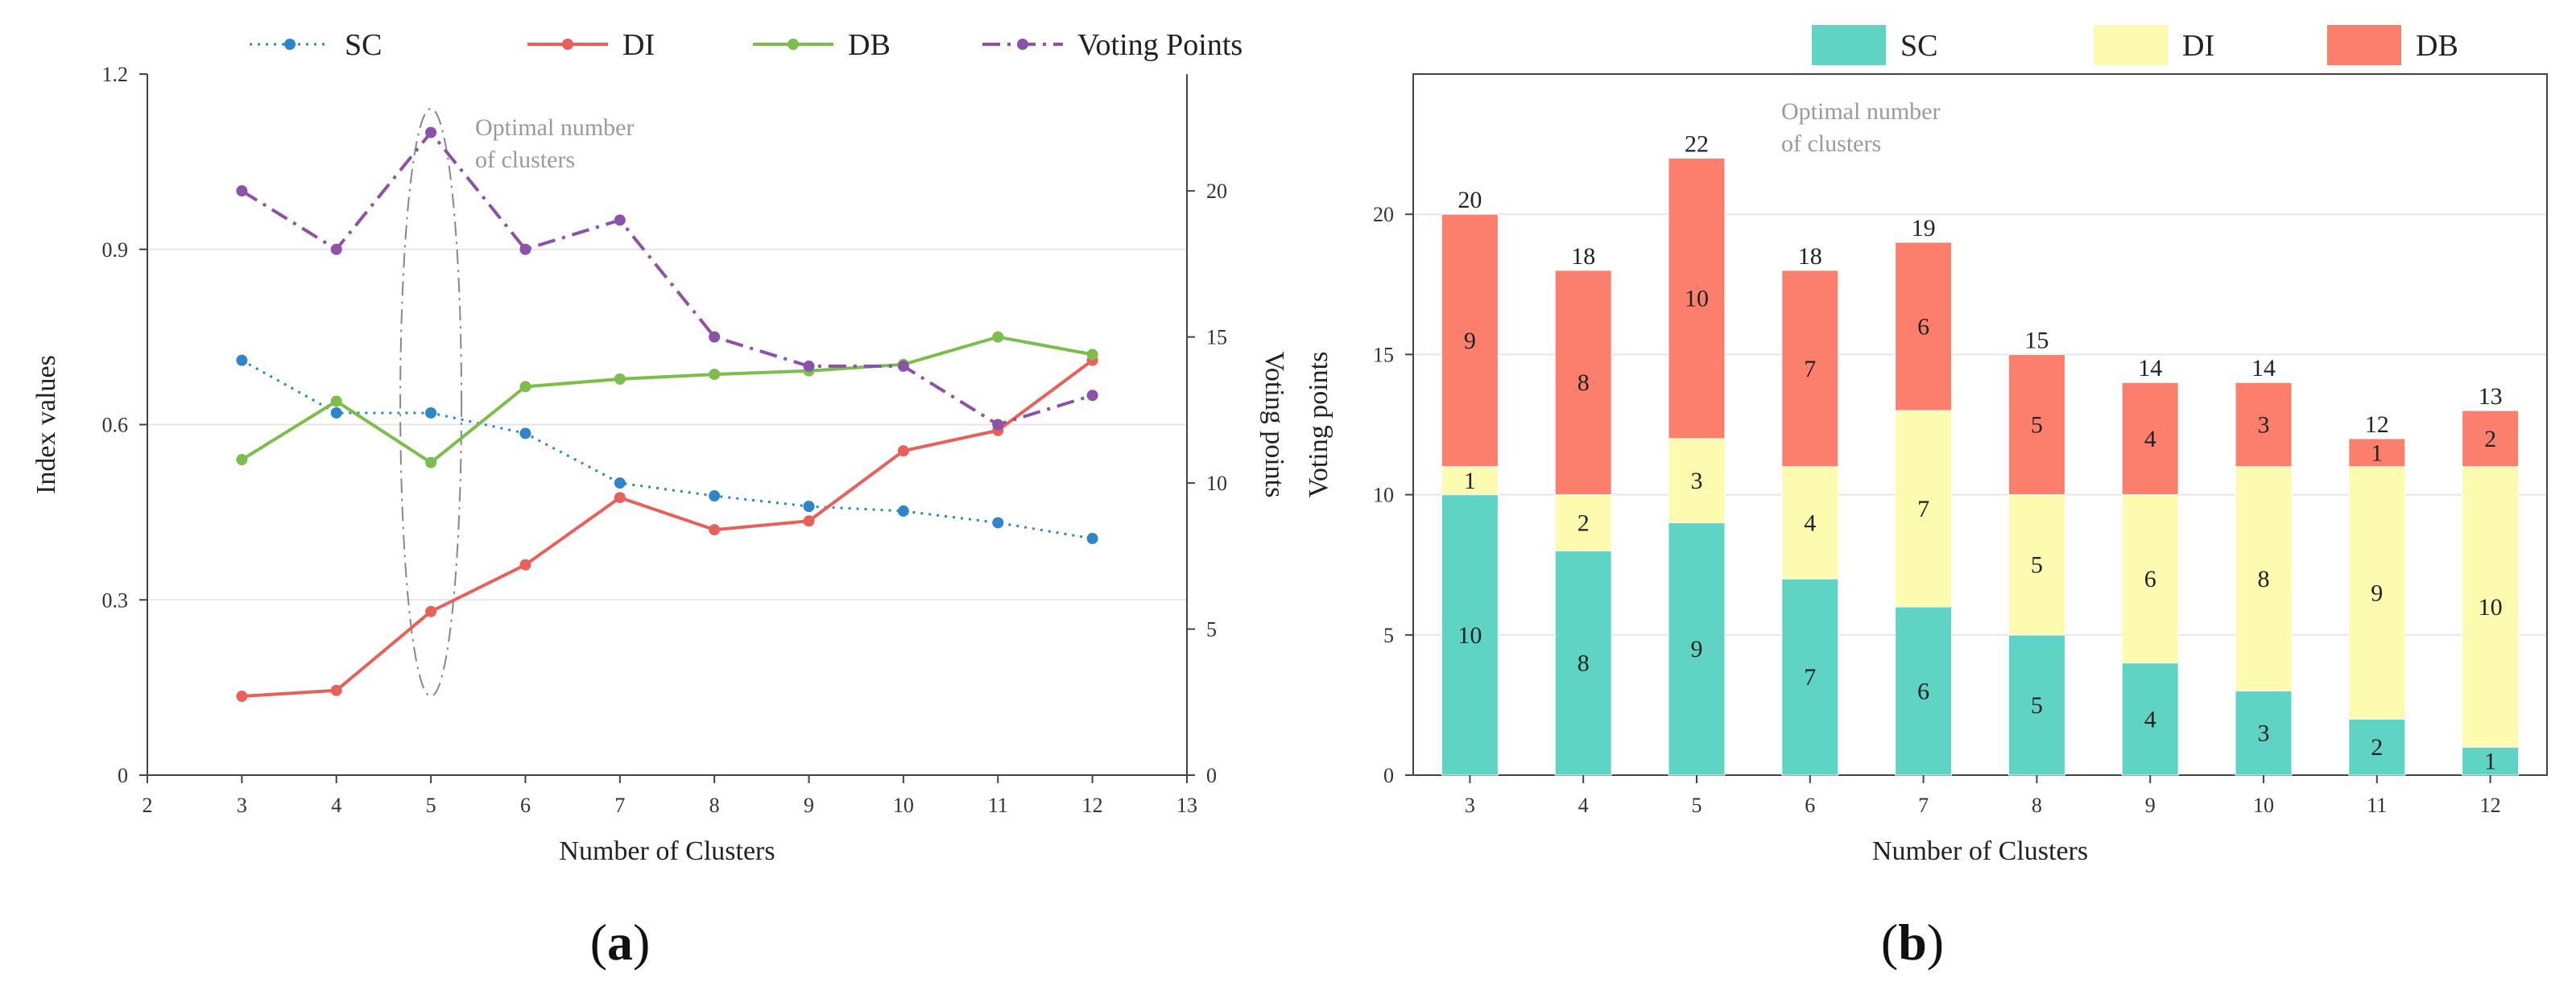 This screenshot has height=982, width=2576. Describe the element at coordinates (1389, 635) in the screenshot. I see `y-tick-label: 5` at that location.